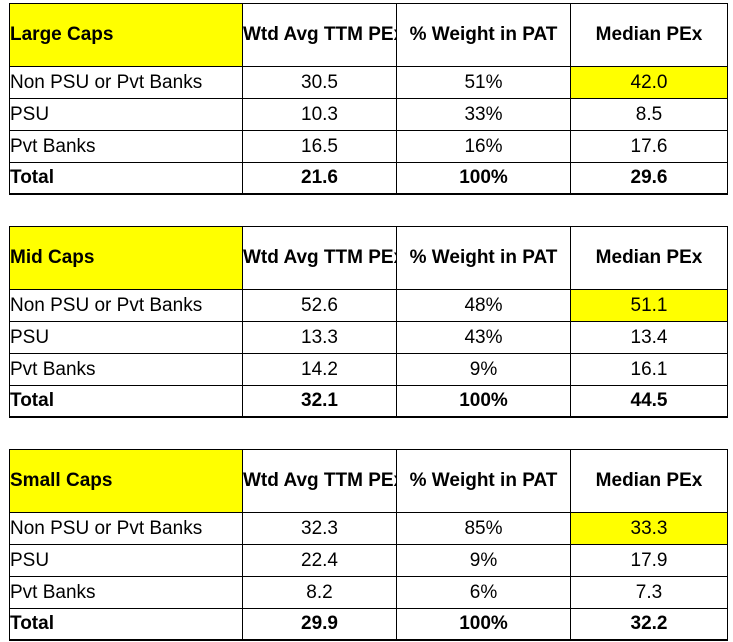 The image size is (733, 642). I want to click on median-cell: 13.4, so click(649, 337).